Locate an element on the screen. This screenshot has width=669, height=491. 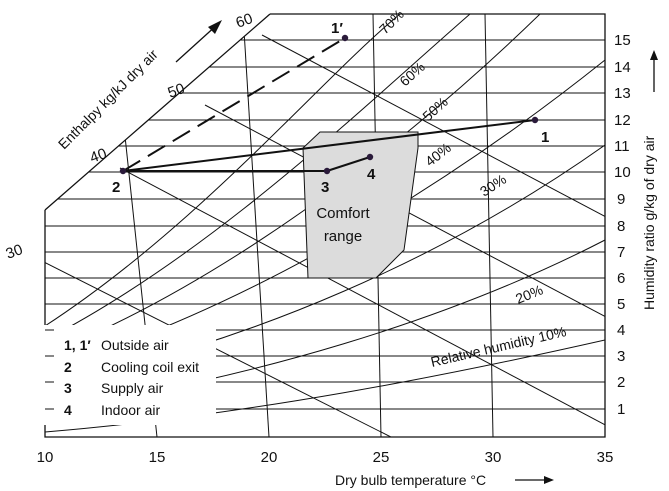
enthalpy-tick-60: 60 is located at coordinates (244, 21).